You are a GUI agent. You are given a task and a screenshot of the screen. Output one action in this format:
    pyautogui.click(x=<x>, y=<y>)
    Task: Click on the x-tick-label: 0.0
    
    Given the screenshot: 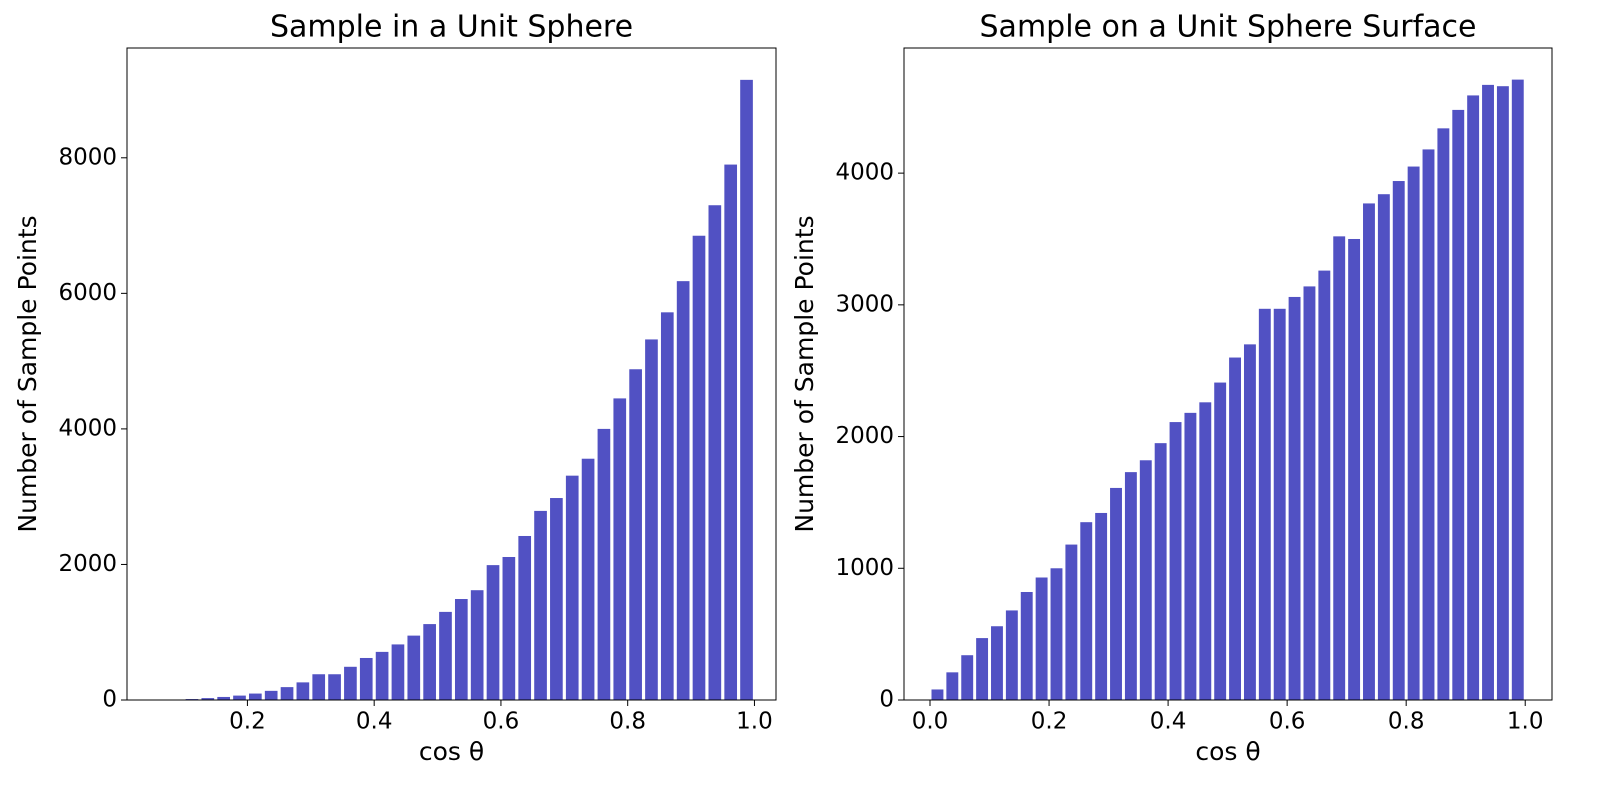 What is the action you would take?
    pyautogui.click(x=930, y=722)
    